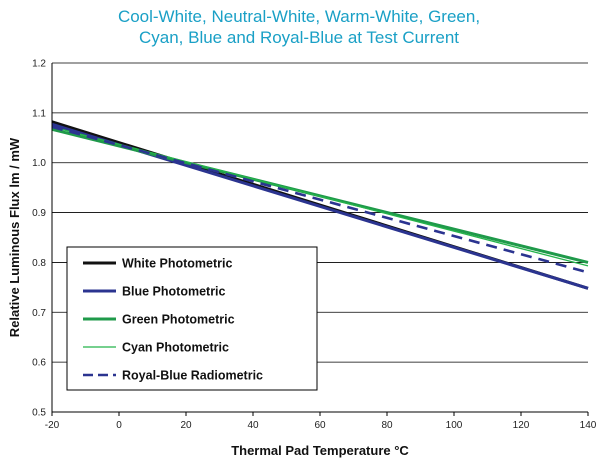 This screenshot has height=461, width=598. What do you see at coordinates (39, 263) in the screenshot?
I see `y-tick-label-3: 0.8` at bounding box center [39, 263].